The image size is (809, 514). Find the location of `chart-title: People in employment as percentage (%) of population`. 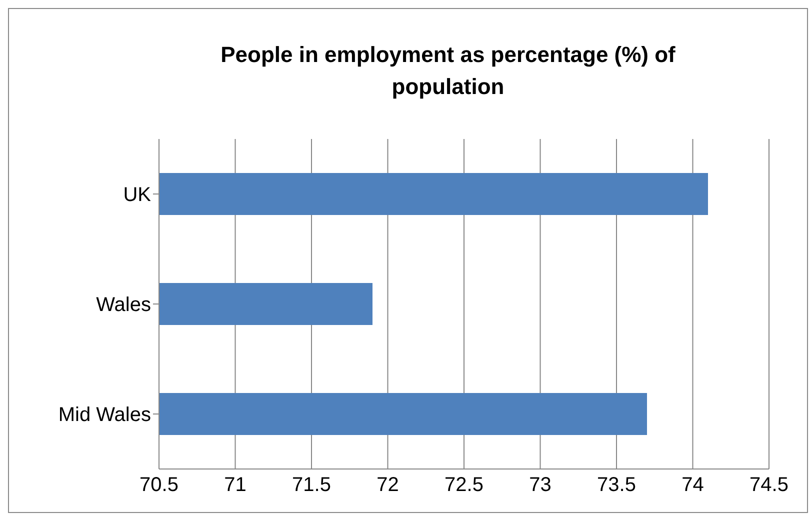

chart-title: People in employment as percentage (%) of population is located at coordinates (448, 71).